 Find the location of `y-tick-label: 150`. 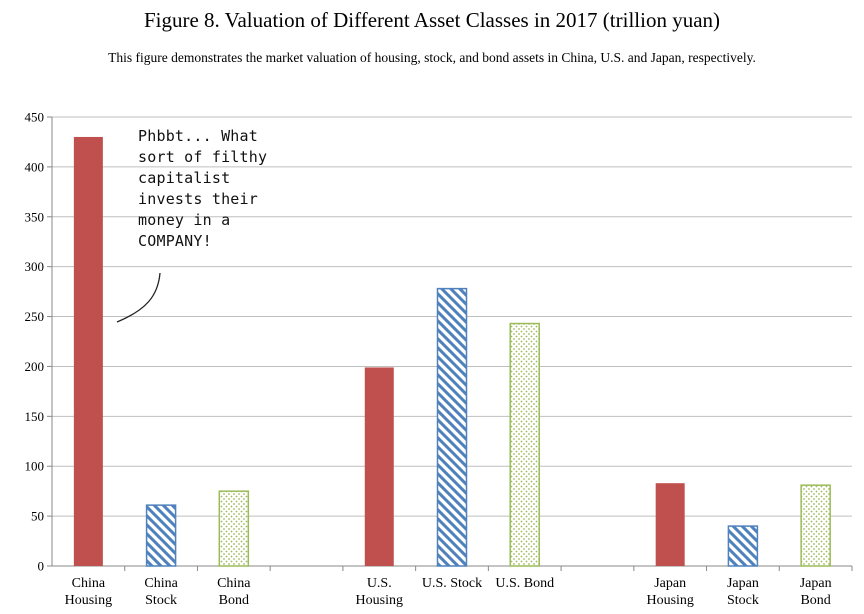

y-tick-label: 150 is located at coordinates (35, 416).